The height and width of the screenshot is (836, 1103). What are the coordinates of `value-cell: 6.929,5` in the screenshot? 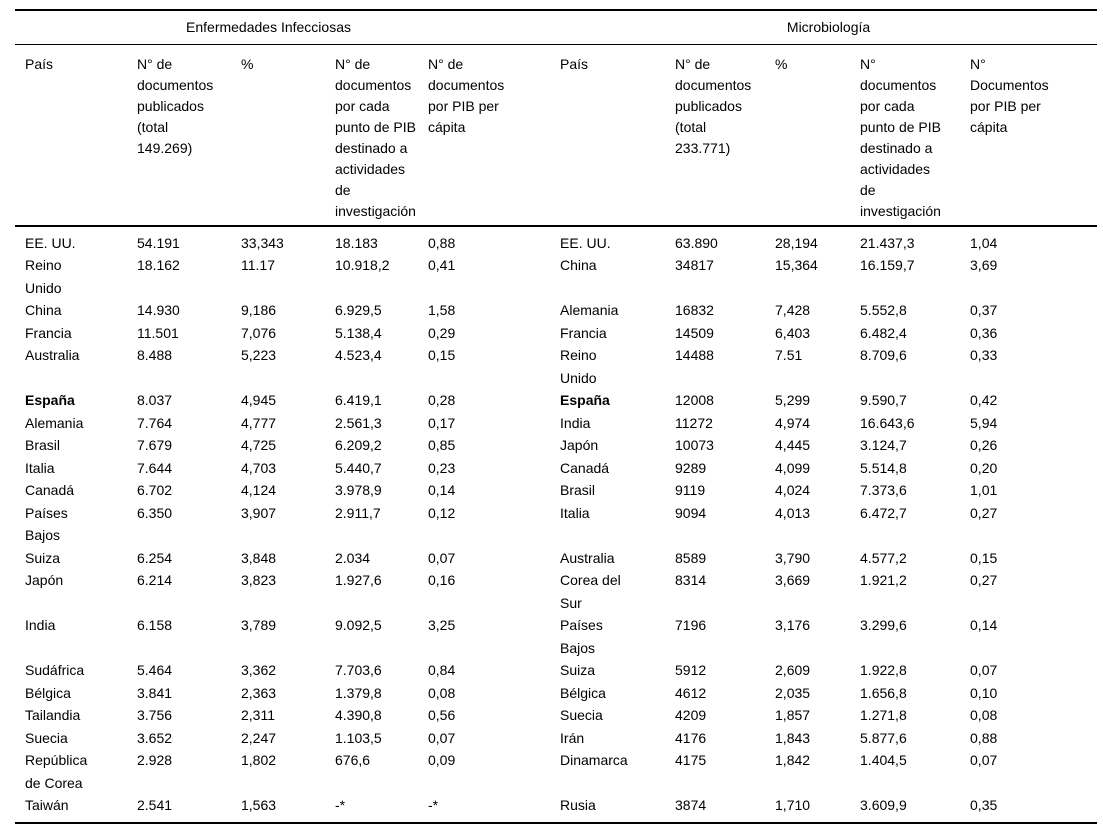 It's located at (358, 310).